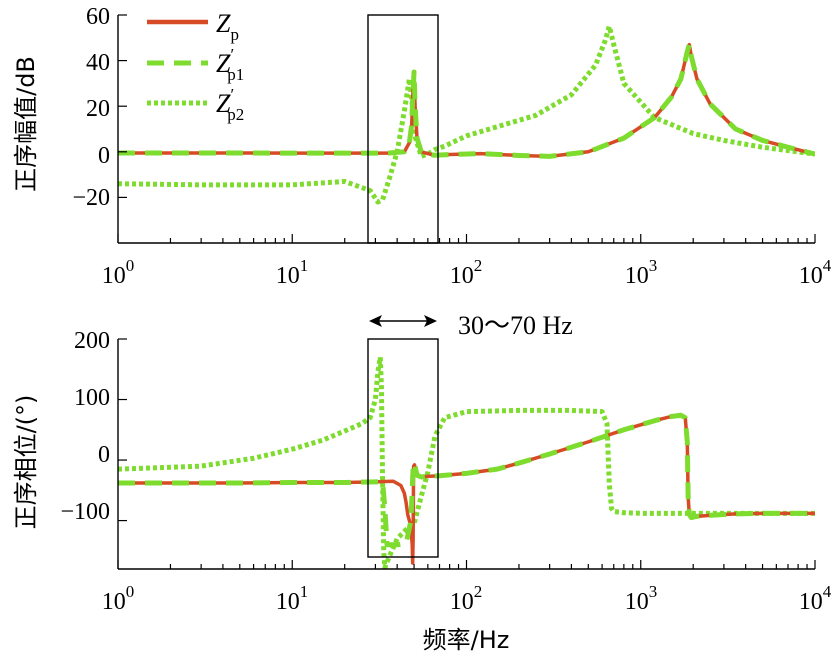  What do you see at coordinates (91, 198) in the screenshot?
I see `magnitude-y-tick-label: −20` at bounding box center [91, 198].